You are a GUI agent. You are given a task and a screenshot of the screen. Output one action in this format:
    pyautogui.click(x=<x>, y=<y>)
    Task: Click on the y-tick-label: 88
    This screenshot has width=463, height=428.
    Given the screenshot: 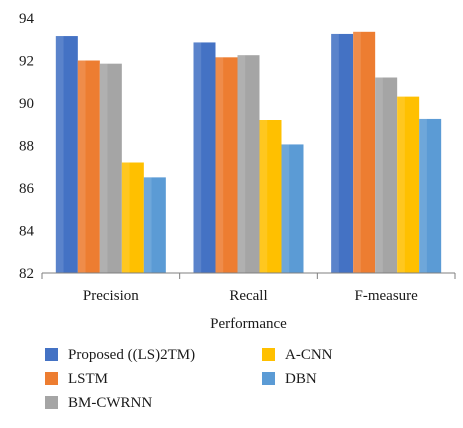 What is the action you would take?
    pyautogui.click(x=26, y=147)
    